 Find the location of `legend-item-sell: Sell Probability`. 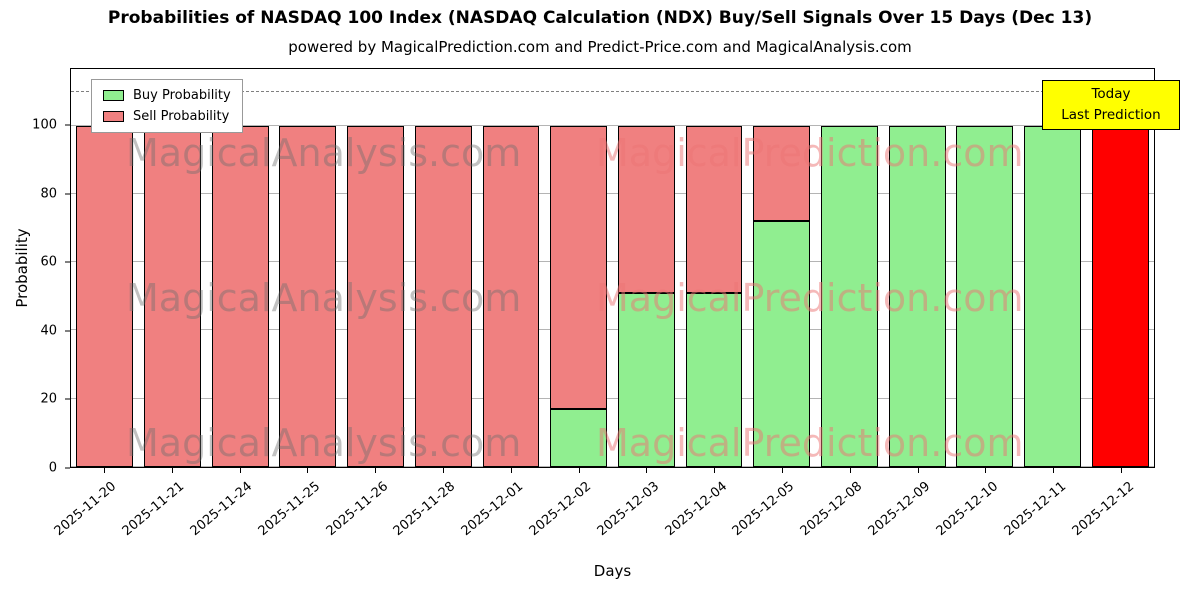

legend-item-sell: Sell Probability is located at coordinates (167, 116).